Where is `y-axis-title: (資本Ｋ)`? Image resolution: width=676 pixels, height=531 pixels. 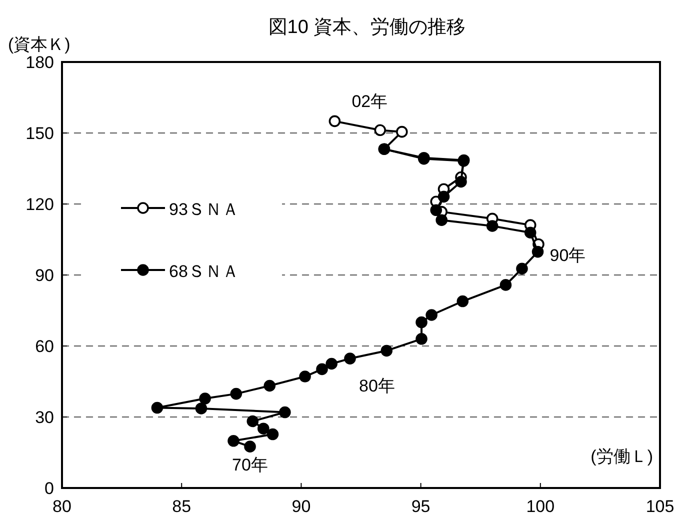 y-axis-title: (資本Ｋ) is located at coordinates (39, 44).